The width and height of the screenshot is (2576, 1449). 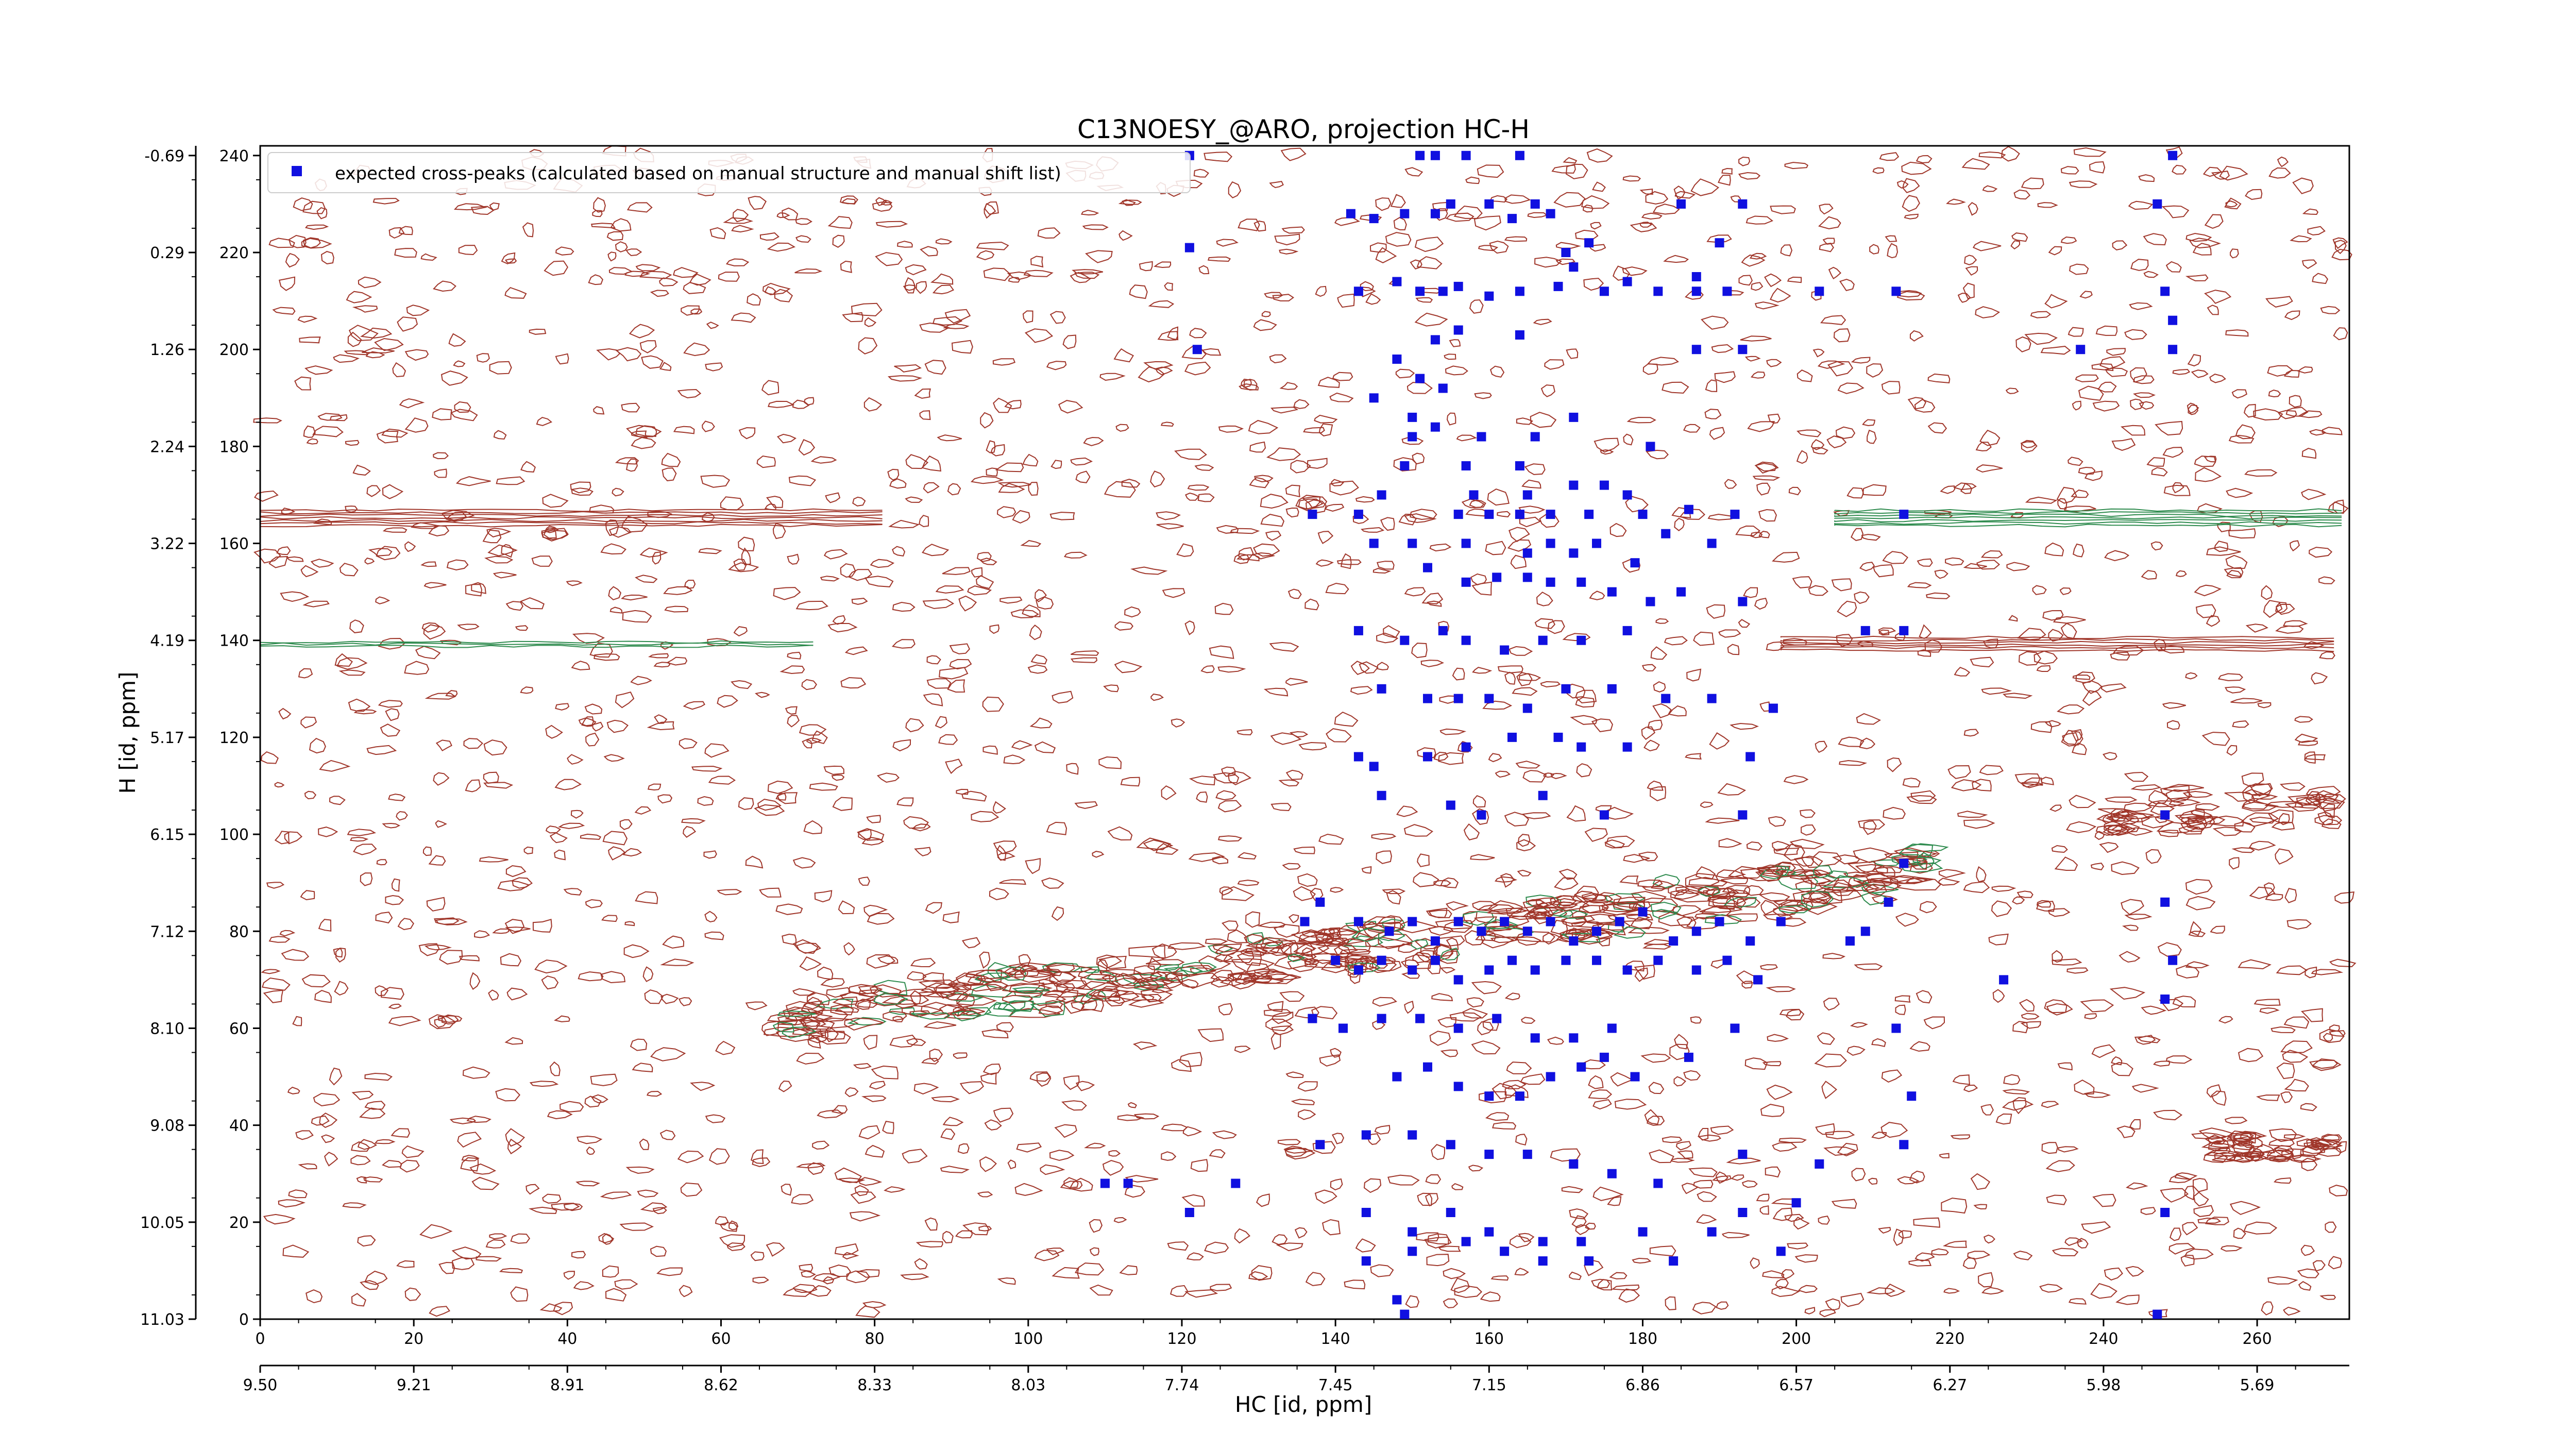 What do you see at coordinates (239, 1126) in the screenshot?
I see `y-tick-label: 40` at bounding box center [239, 1126].